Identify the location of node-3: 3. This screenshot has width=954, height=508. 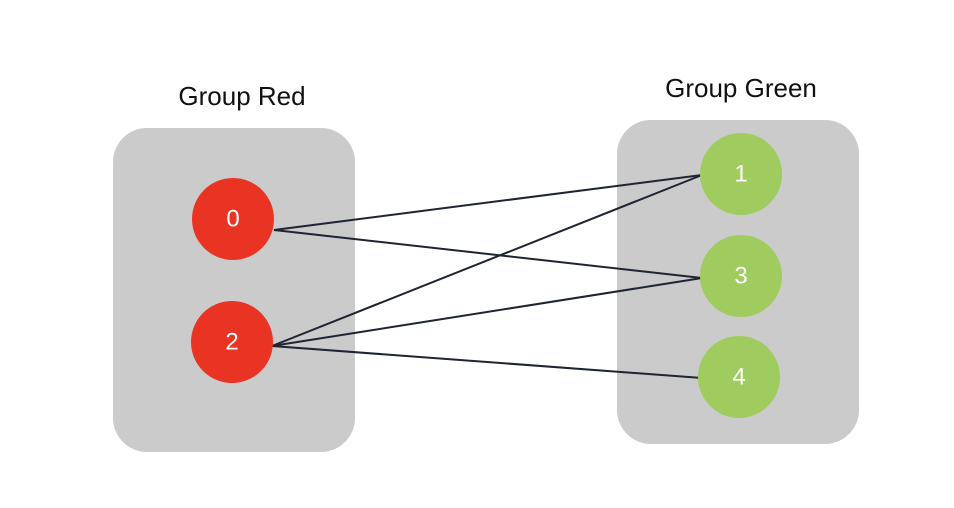
(741, 276).